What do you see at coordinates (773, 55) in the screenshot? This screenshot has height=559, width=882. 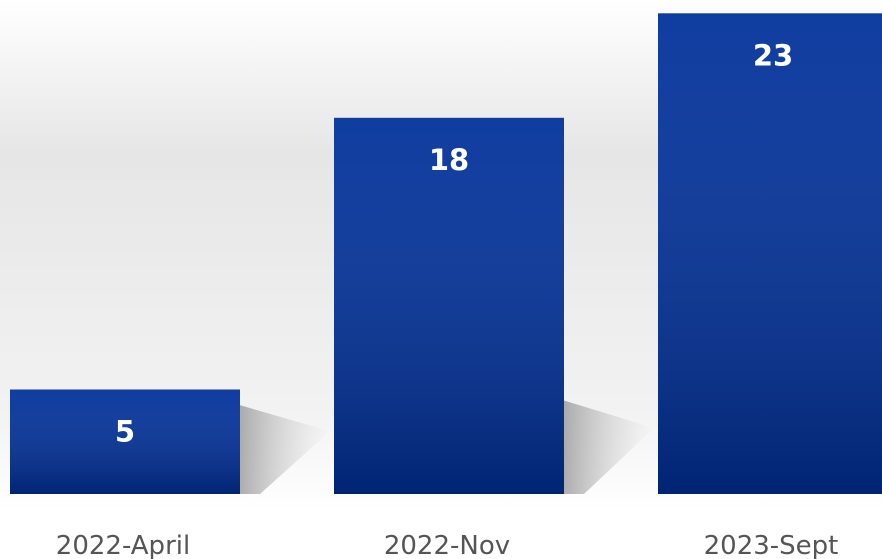 I see `data-label: 23` at bounding box center [773, 55].